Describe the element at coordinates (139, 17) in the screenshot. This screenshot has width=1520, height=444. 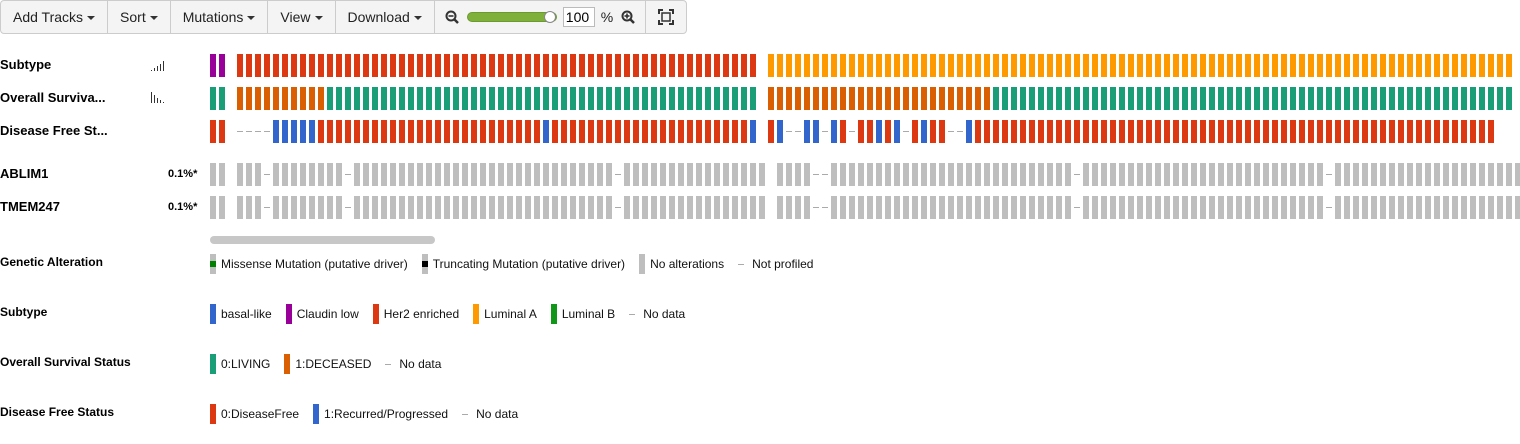
I see `sort-dropdown: Sort` at that location.